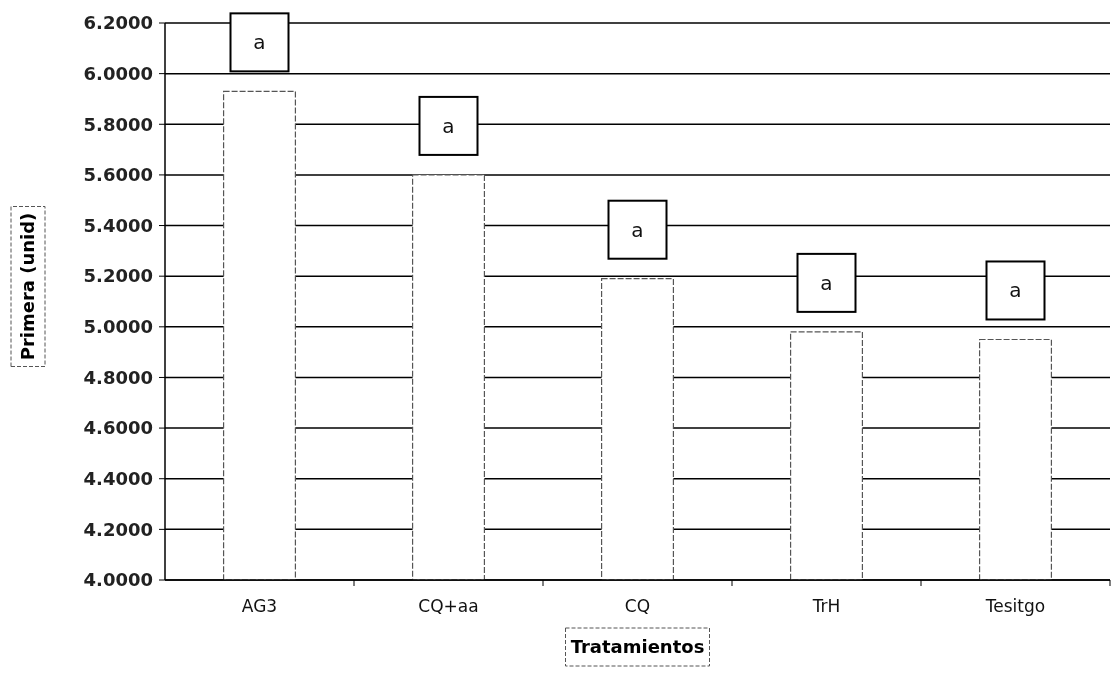 This screenshot has width=1118, height=693. What do you see at coordinates (637, 647) in the screenshot?
I see `x-axis-title: Tratamientos` at bounding box center [637, 647].